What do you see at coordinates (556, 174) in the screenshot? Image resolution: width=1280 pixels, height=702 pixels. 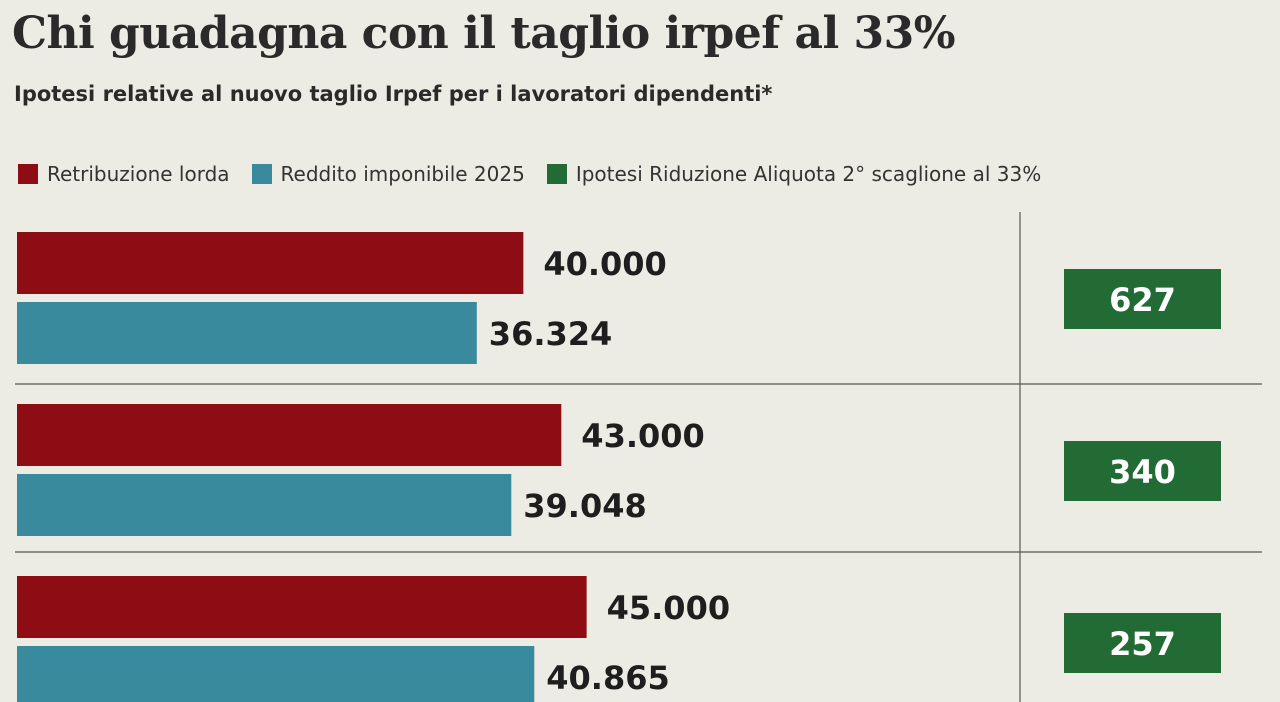 I see `legend-swatch-riduzione` at bounding box center [556, 174].